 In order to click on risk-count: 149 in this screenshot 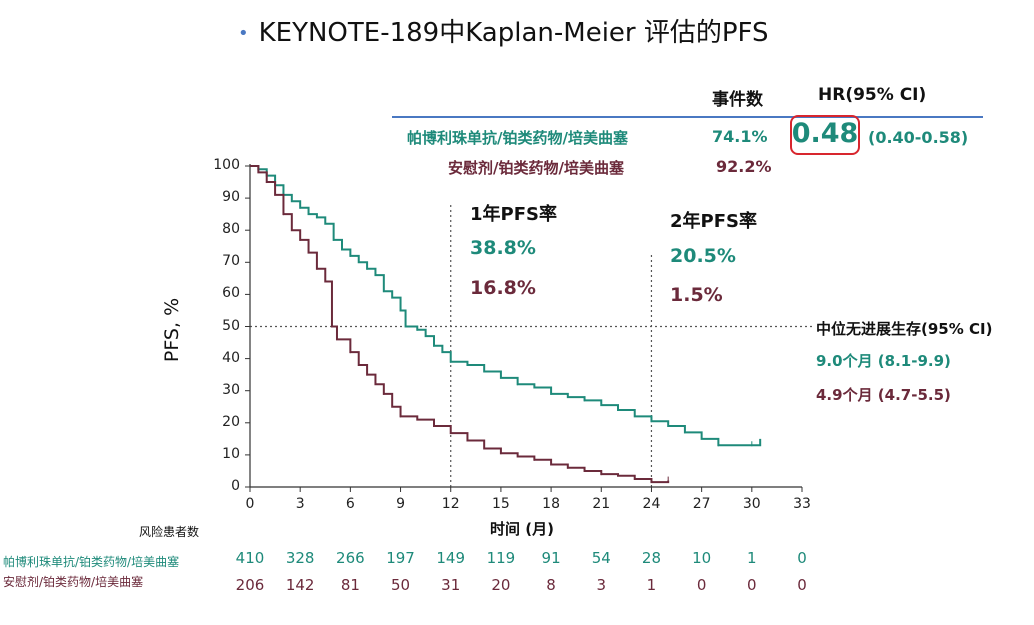, I will do `click(451, 558)`.